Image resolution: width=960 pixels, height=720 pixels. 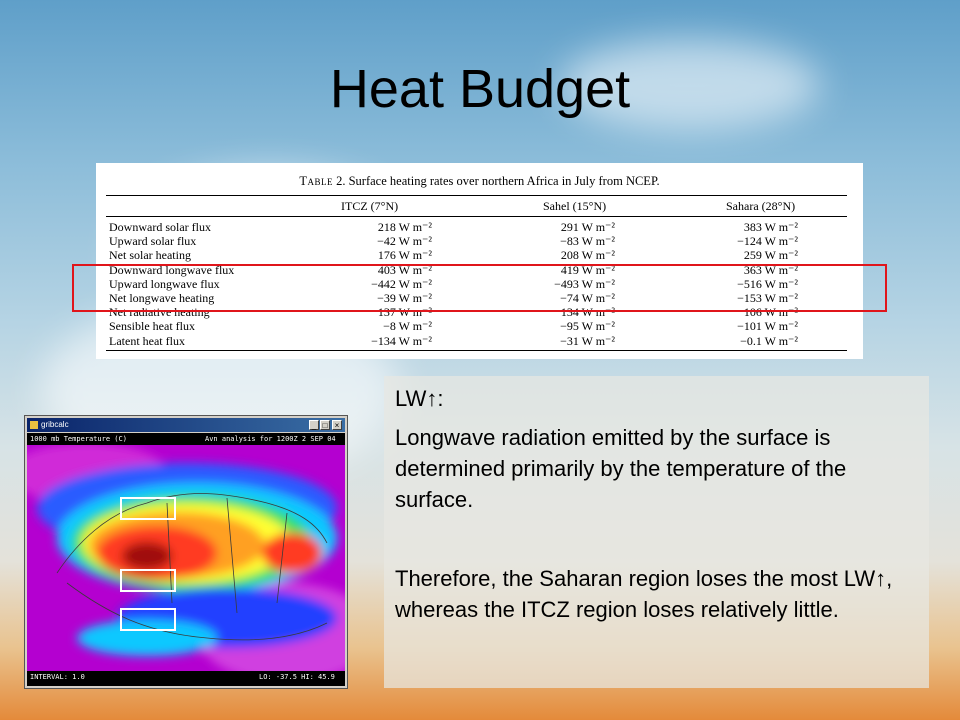 I want to click on row-label: Downward solar flux, so click(x=160, y=227).